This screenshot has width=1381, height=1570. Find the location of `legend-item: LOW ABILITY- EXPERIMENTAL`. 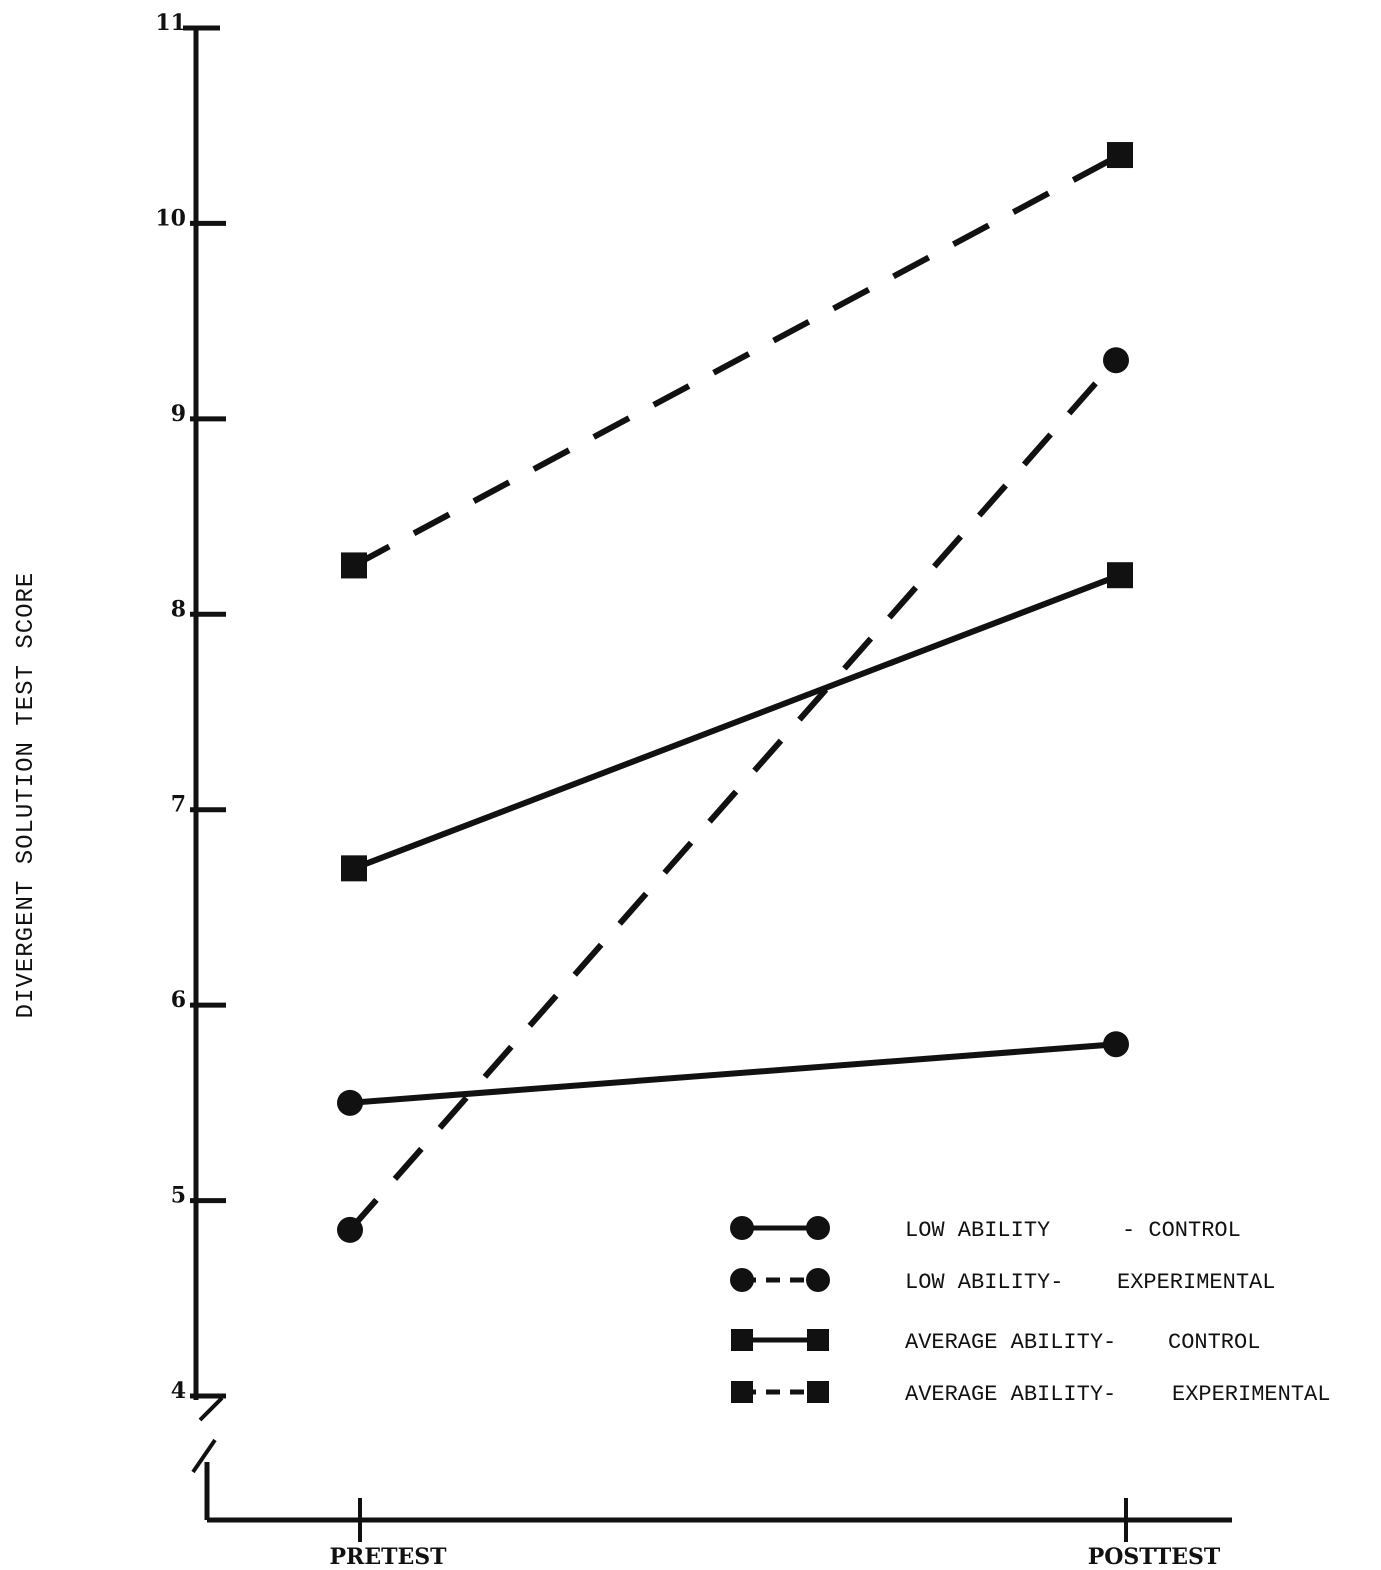

legend-item: LOW ABILITY- EXPERIMENTAL is located at coordinates (1002, 1281).